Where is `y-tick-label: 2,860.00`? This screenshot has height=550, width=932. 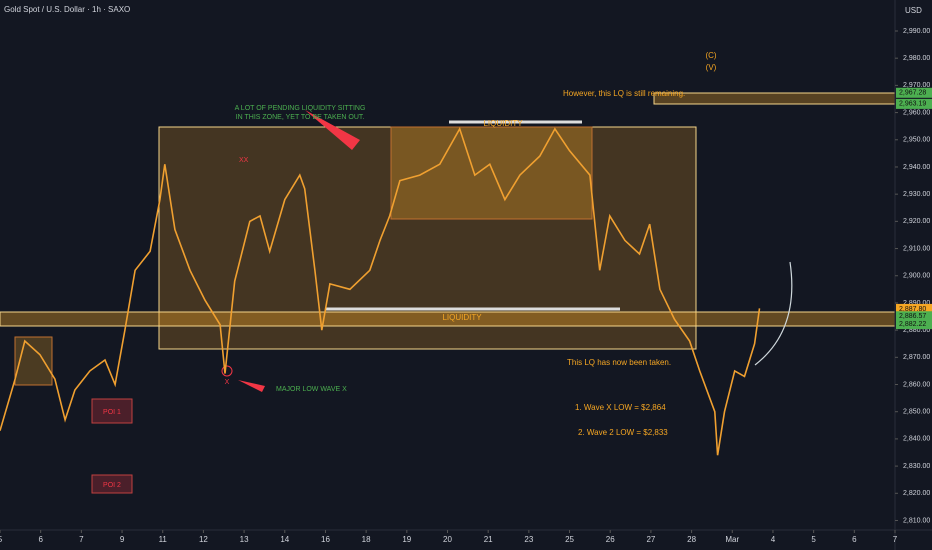 y-tick-label: 2,860.00 is located at coordinates (916, 384).